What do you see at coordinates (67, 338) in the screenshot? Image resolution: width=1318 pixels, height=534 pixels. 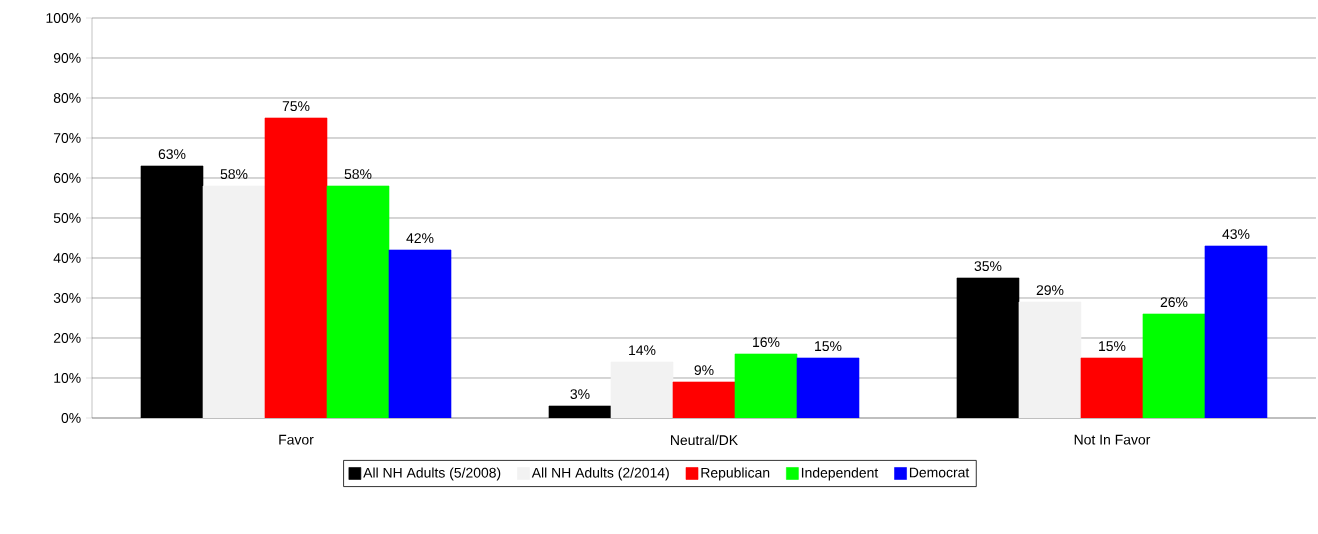 I see `y-tick-label: 20%` at bounding box center [67, 338].